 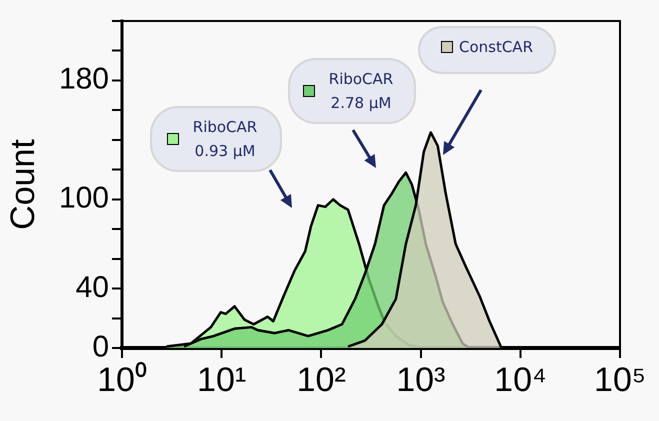 I want to click on legend-label: RiboCAR 2.78 µM, so click(x=361, y=91).